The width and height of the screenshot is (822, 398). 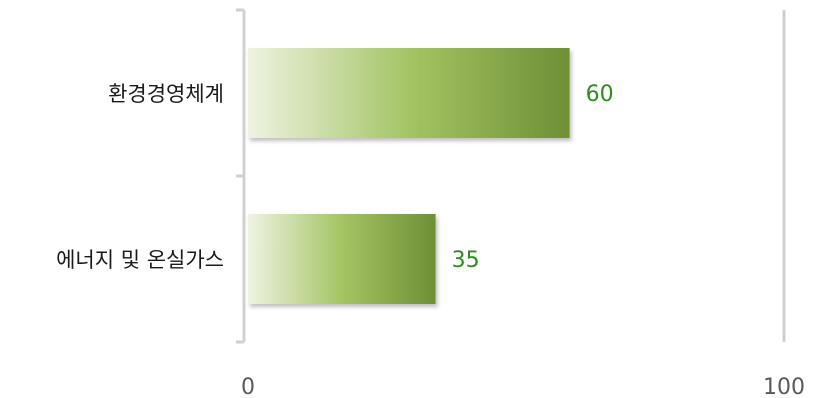 I want to click on category-label: 에너지 및 온실가스, so click(x=140, y=260).